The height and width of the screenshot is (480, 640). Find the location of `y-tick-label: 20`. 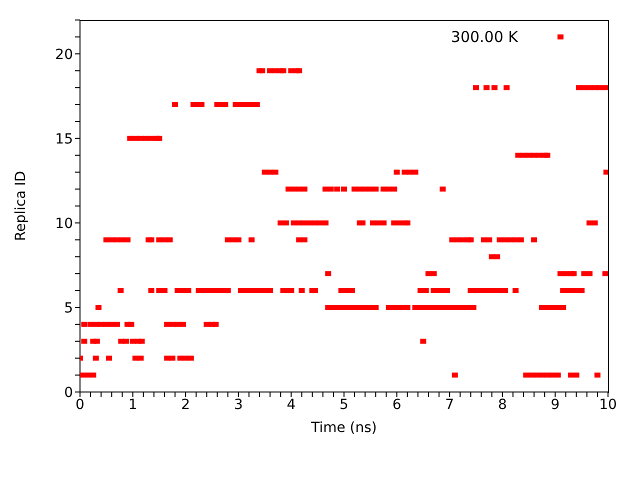

y-tick-label: 20 is located at coordinates (64, 54).